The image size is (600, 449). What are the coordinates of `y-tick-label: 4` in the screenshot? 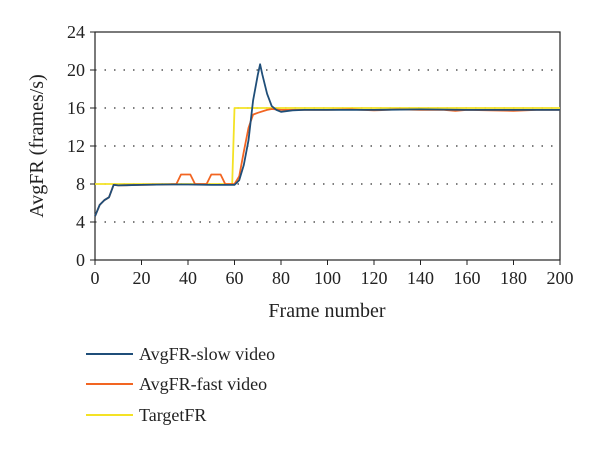 It's located at (80, 222).